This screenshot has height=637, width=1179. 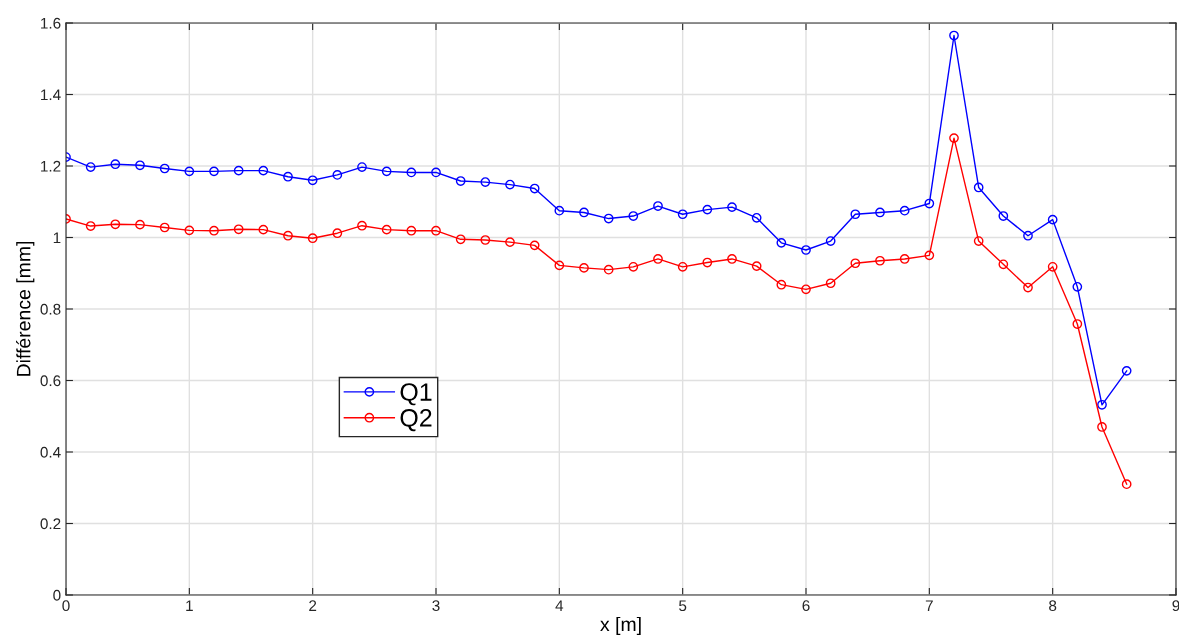 What do you see at coordinates (313, 605) in the screenshot?
I see `x-tick-label: 2` at bounding box center [313, 605].